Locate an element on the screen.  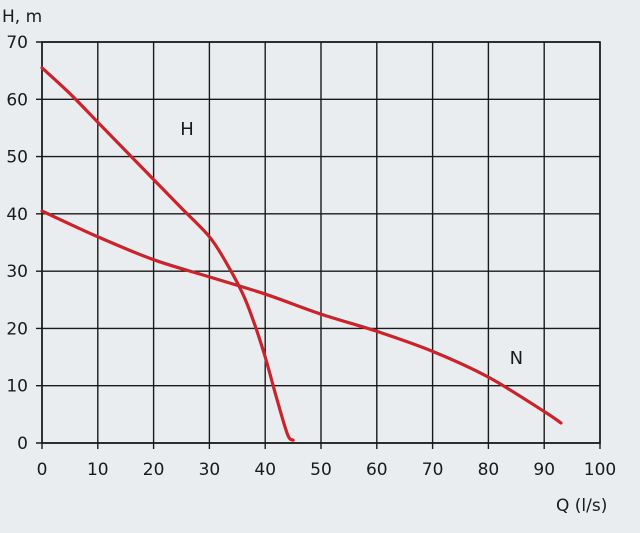
x-tick-label: 0 is located at coordinates (42, 470).